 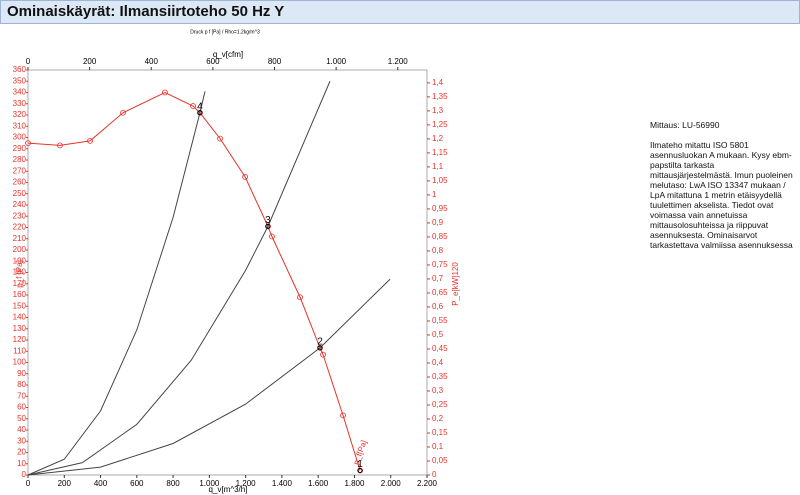 I want to click on y-tick-label: 270, so click(x=20, y=170).